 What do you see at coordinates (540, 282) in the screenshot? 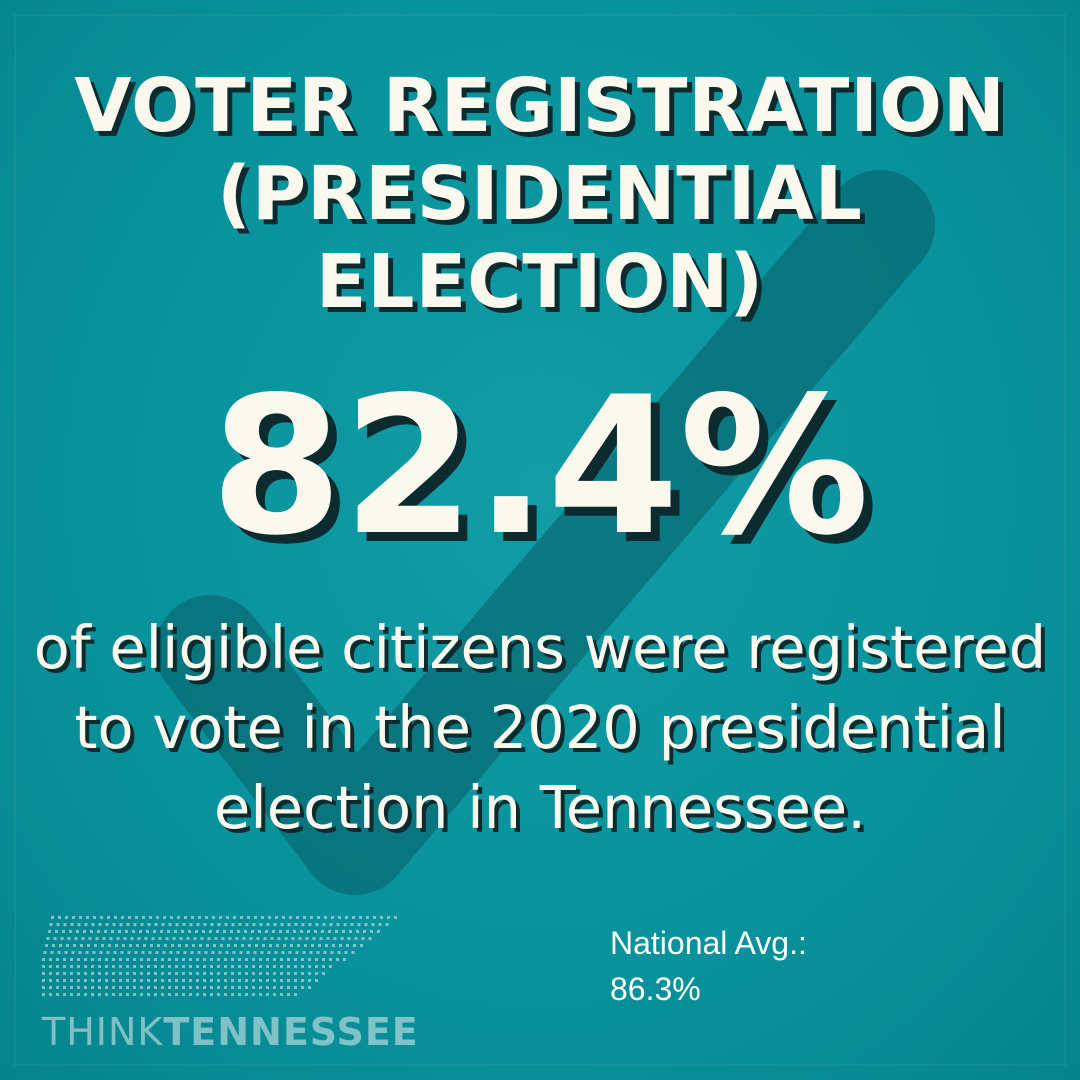
I see `headline-line-3: ELECTION)` at bounding box center [540, 282].